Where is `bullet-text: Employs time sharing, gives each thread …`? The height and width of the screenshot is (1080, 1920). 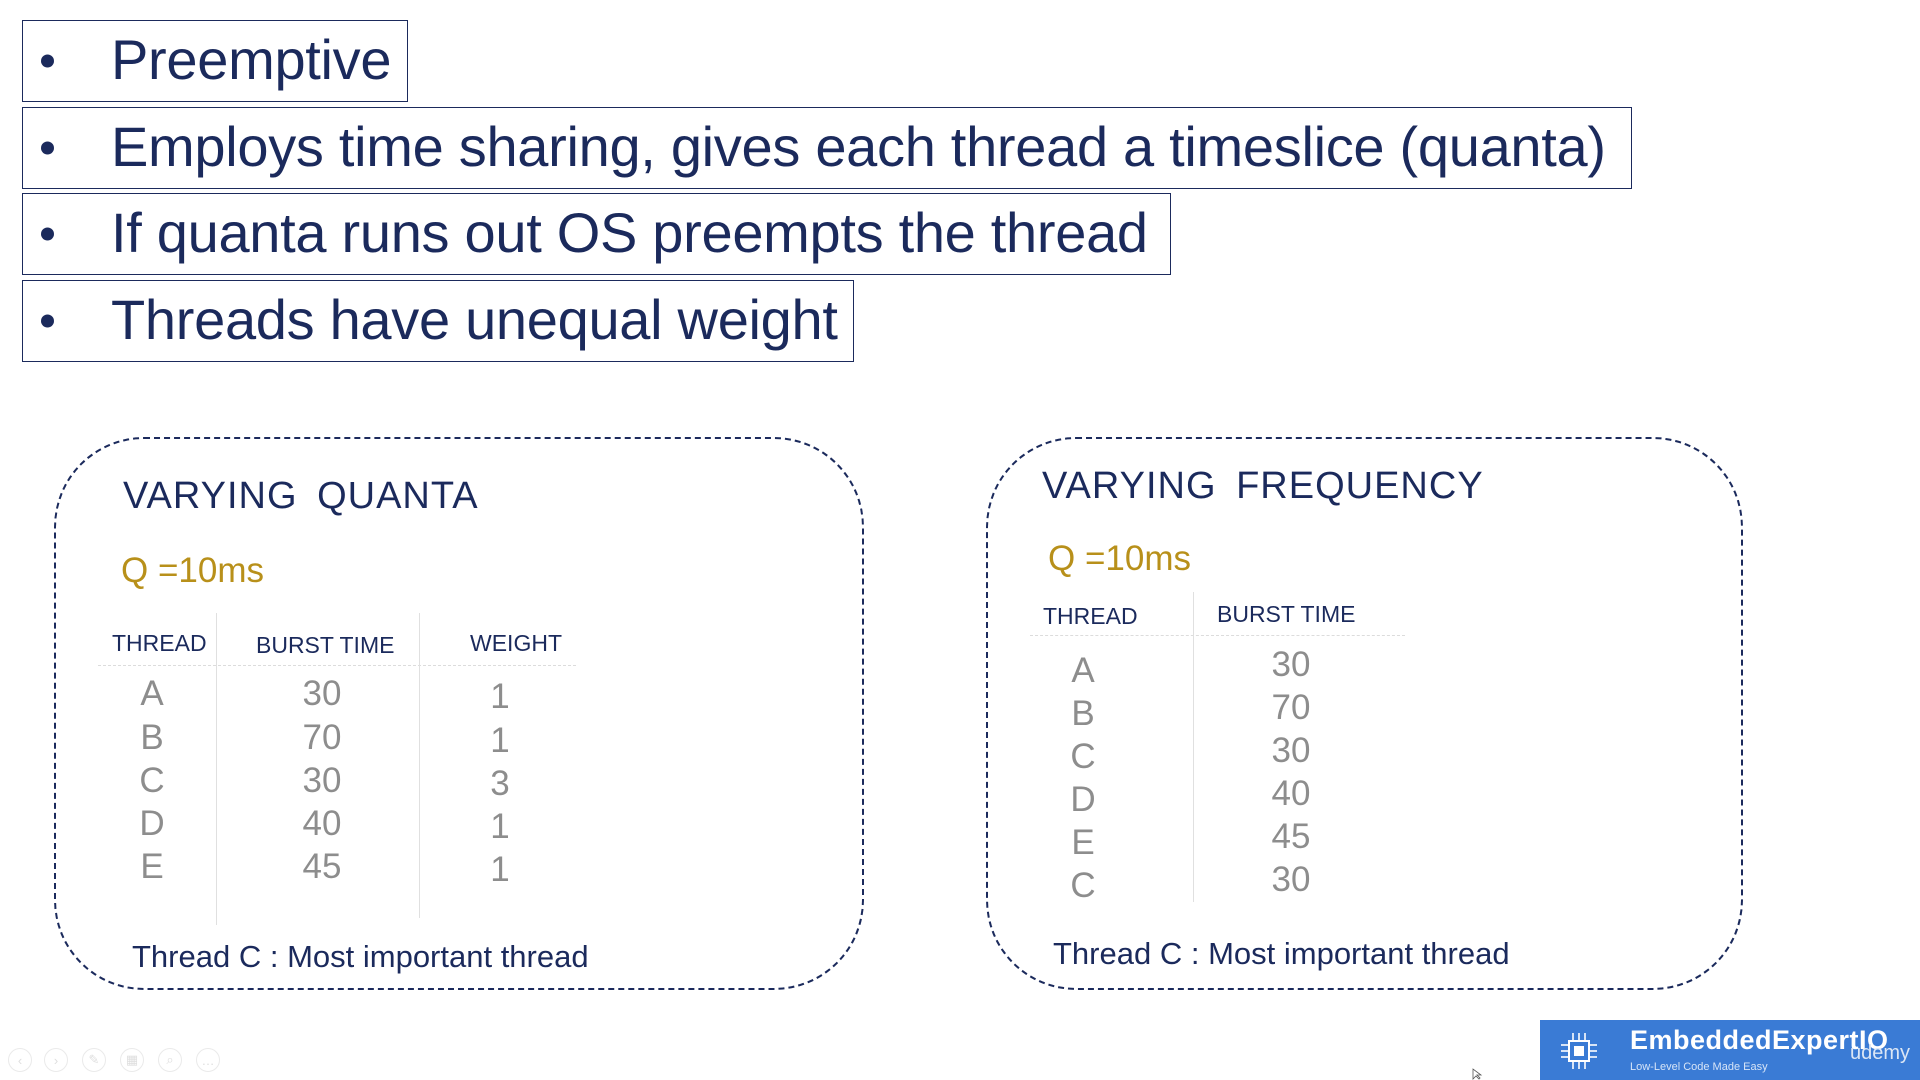
bullet-text: Employs time sharing, gives each thread … is located at coordinates (858, 147).